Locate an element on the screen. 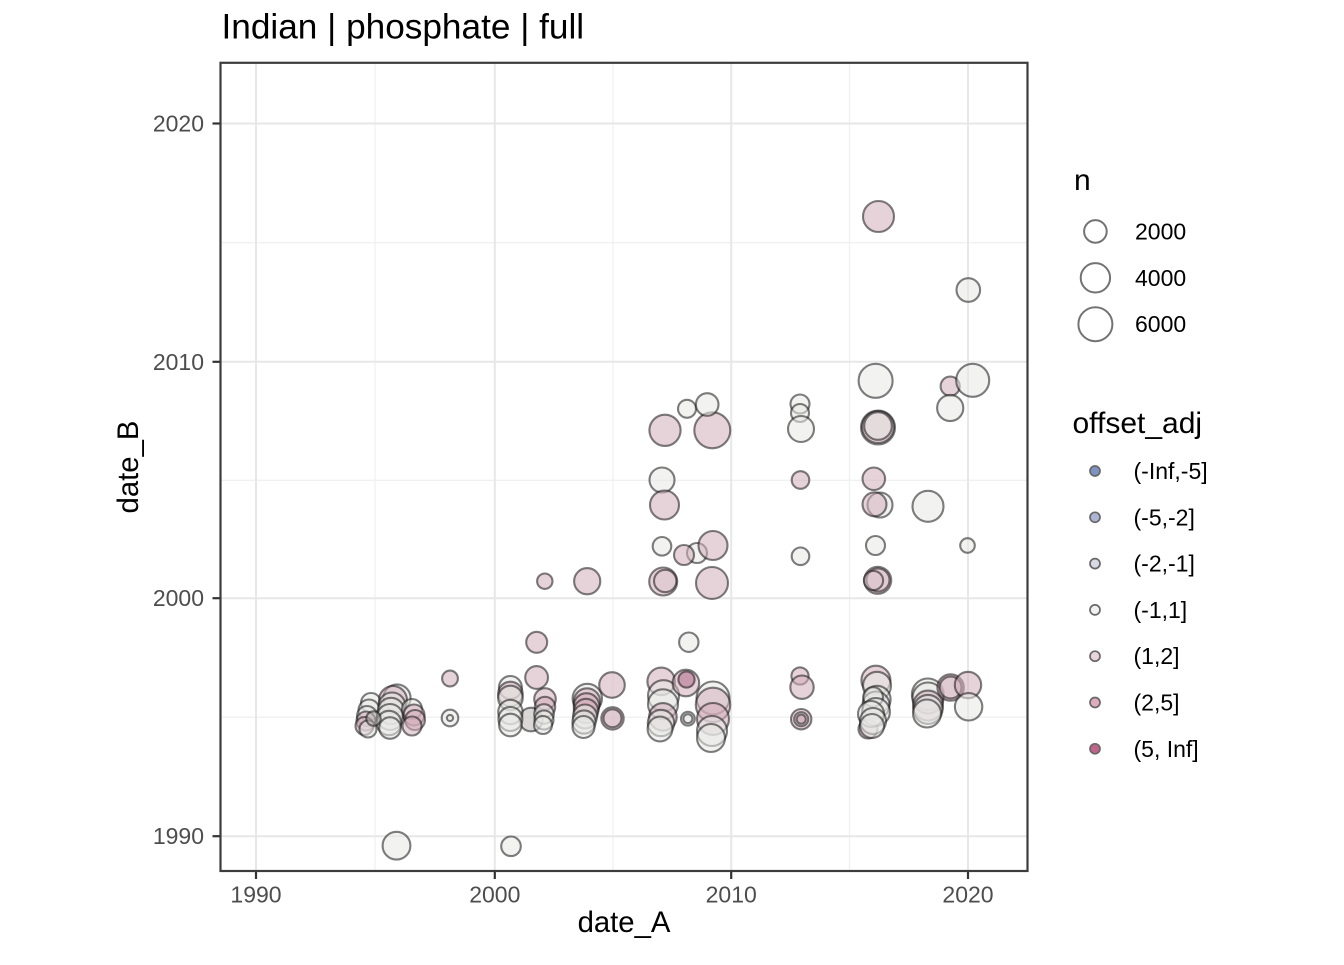 This screenshot has height=965, width=1344. svg-text: 6000 is located at coordinates (1160, 324).